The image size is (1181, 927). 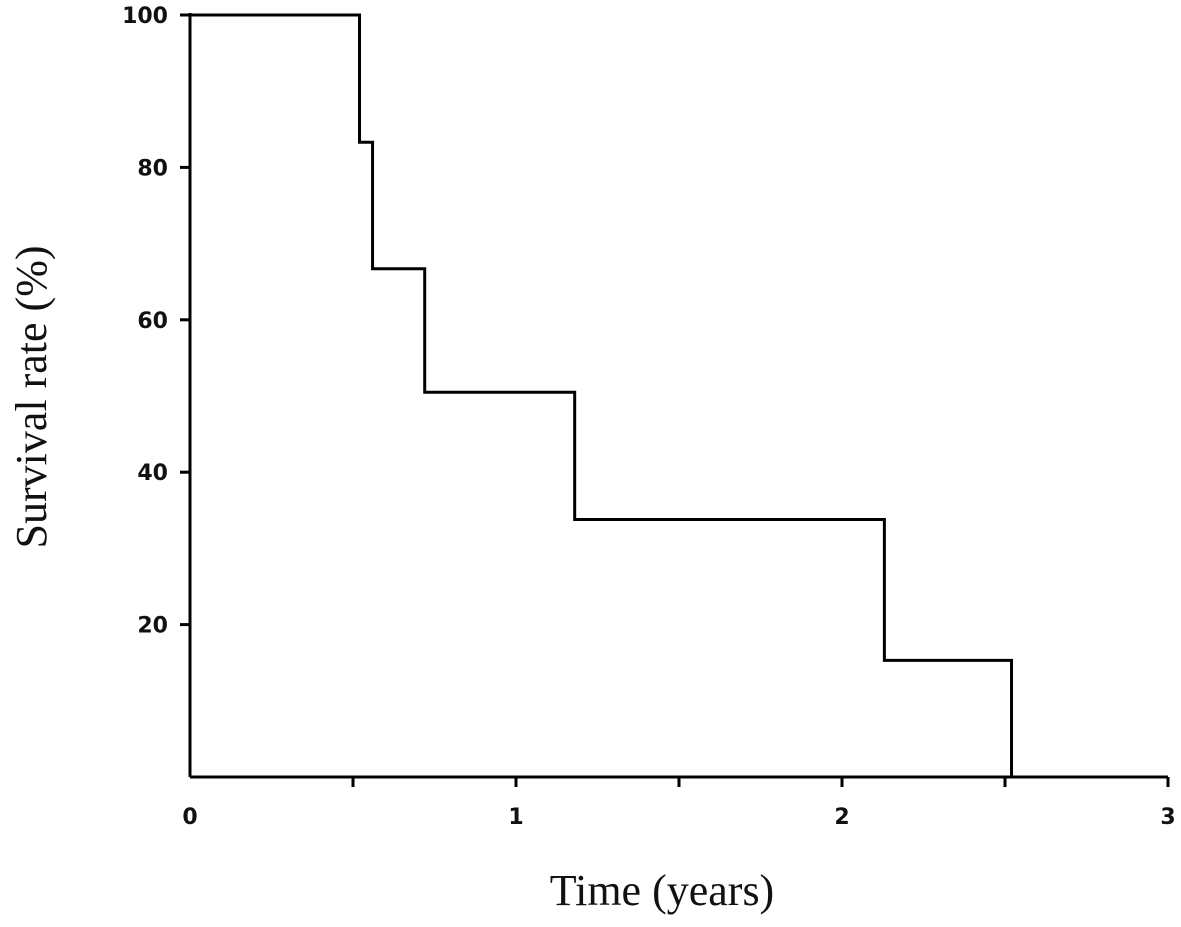 What do you see at coordinates (515, 817) in the screenshot?
I see `x-tick-label: 1` at bounding box center [515, 817].